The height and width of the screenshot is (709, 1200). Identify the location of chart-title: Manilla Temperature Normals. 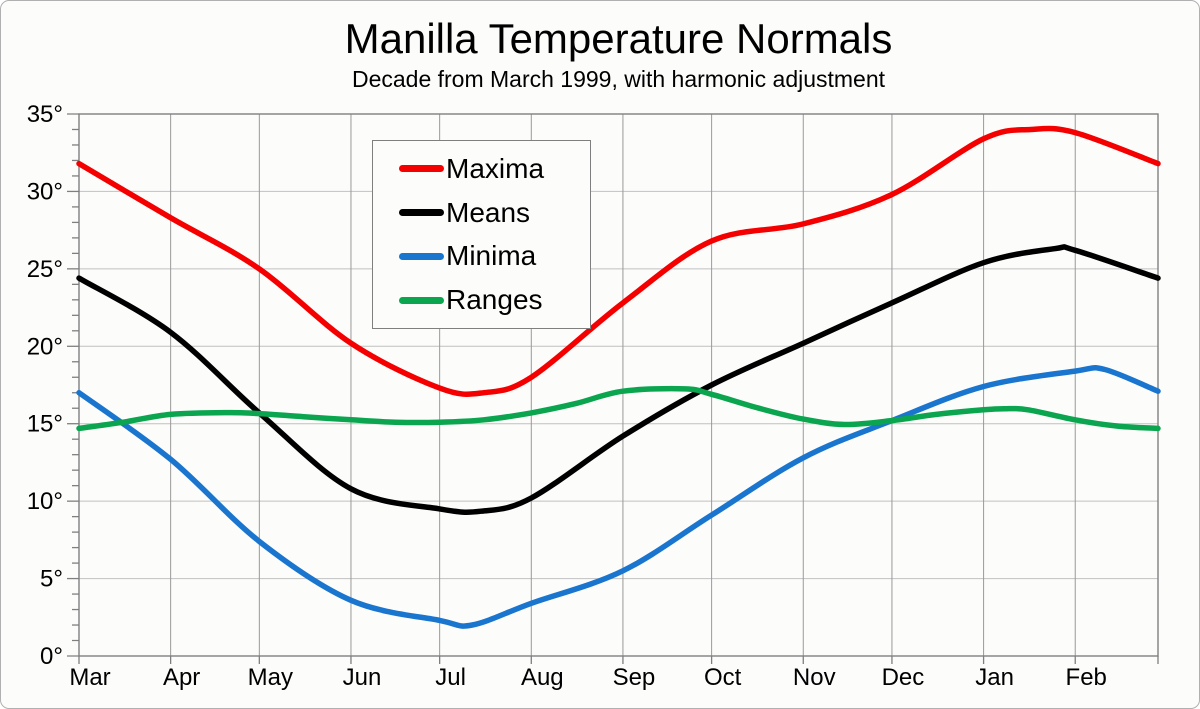
(618, 38).